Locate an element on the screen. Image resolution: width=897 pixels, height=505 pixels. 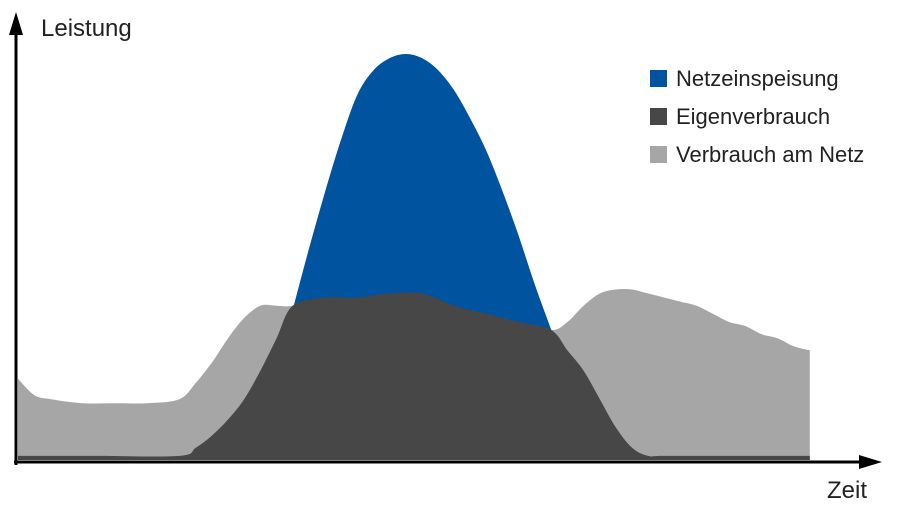
legend-swatch-verbrauch-am-netz is located at coordinates (658, 154).